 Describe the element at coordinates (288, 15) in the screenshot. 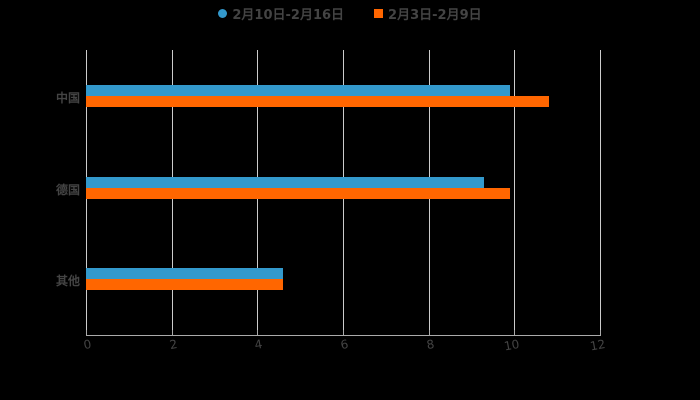

I see `legend-label: 2月10日-2月16日` at that location.